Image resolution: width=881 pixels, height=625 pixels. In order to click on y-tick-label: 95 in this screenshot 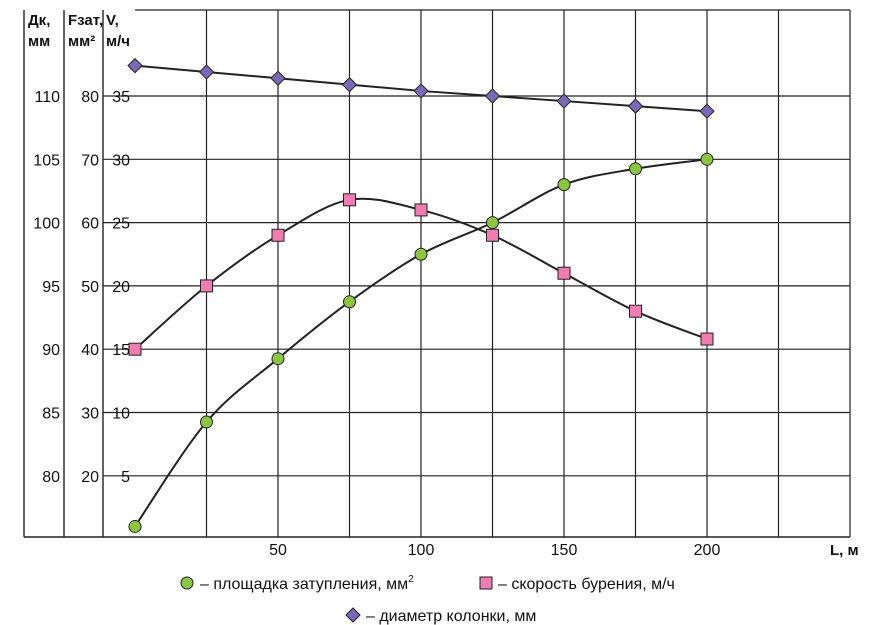, I will do `click(51, 287)`.